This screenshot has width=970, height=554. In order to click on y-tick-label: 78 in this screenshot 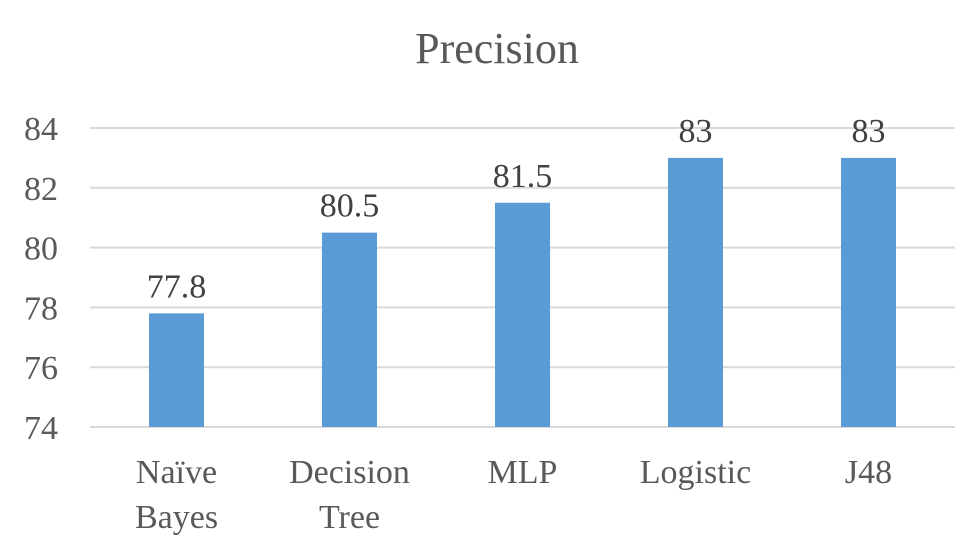, I will do `click(41, 308)`.